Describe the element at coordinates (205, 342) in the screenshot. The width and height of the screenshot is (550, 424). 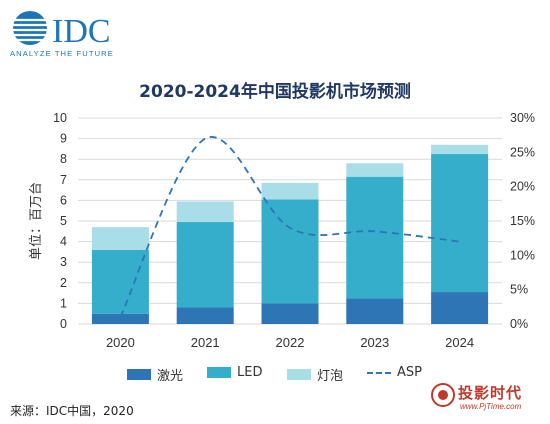
I see `x-tick-label: 2021` at that location.